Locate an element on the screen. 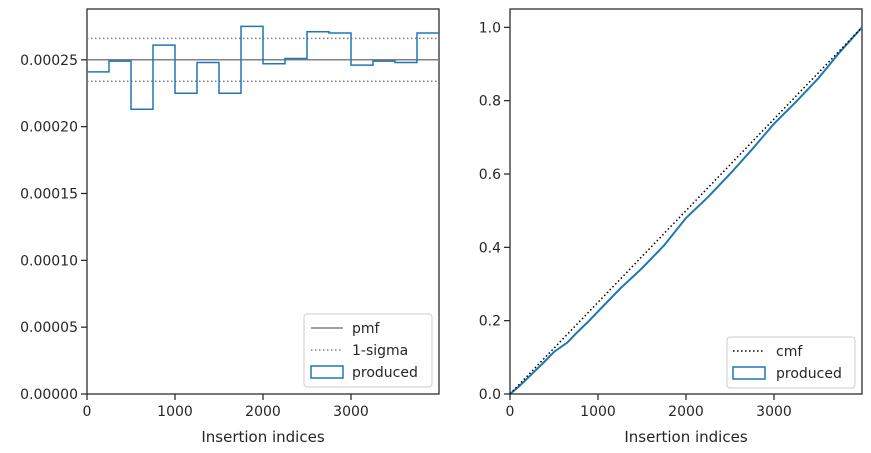  right-y-ticks: 0.0 0.2 0.4 0.6 0.8 1.0 is located at coordinates (494, 211).